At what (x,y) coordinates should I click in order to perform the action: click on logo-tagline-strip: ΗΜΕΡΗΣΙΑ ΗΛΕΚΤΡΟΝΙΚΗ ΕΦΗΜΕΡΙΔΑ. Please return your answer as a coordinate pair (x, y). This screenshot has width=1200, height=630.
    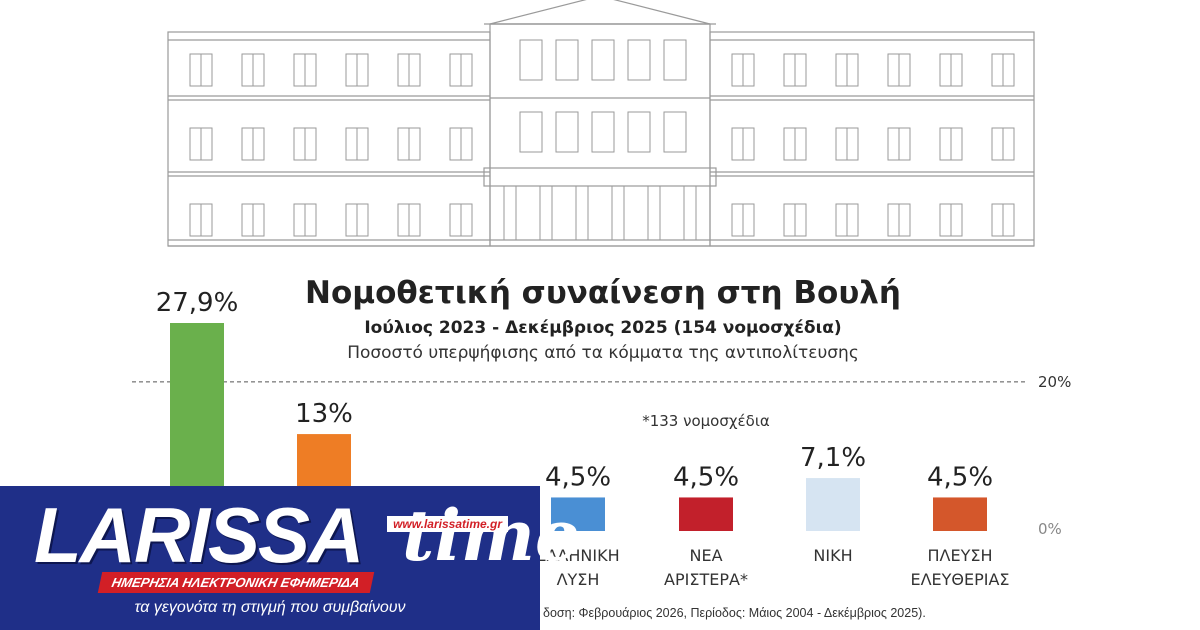
    Looking at the image, I should click on (235, 582).